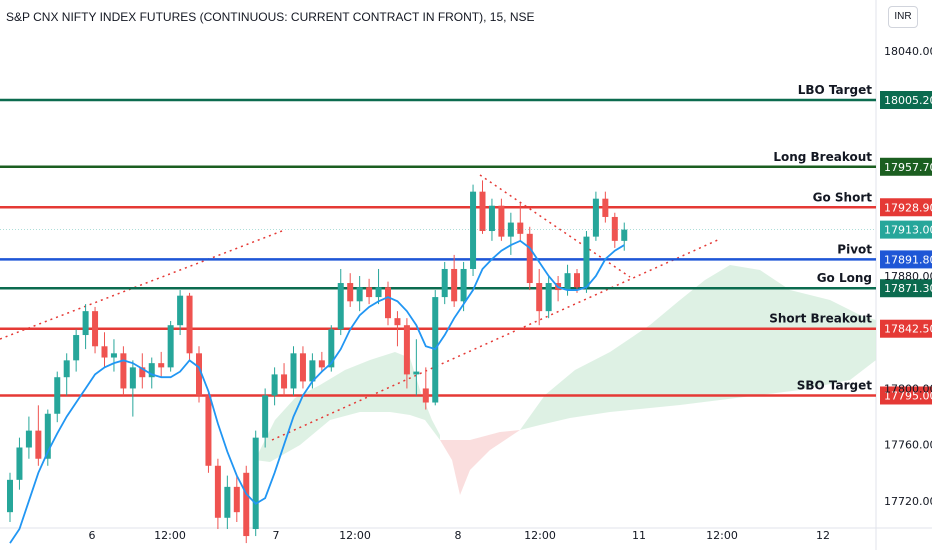  What do you see at coordinates (903, 17) in the screenshot?
I see `currency-button: INR` at bounding box center [903, 17].